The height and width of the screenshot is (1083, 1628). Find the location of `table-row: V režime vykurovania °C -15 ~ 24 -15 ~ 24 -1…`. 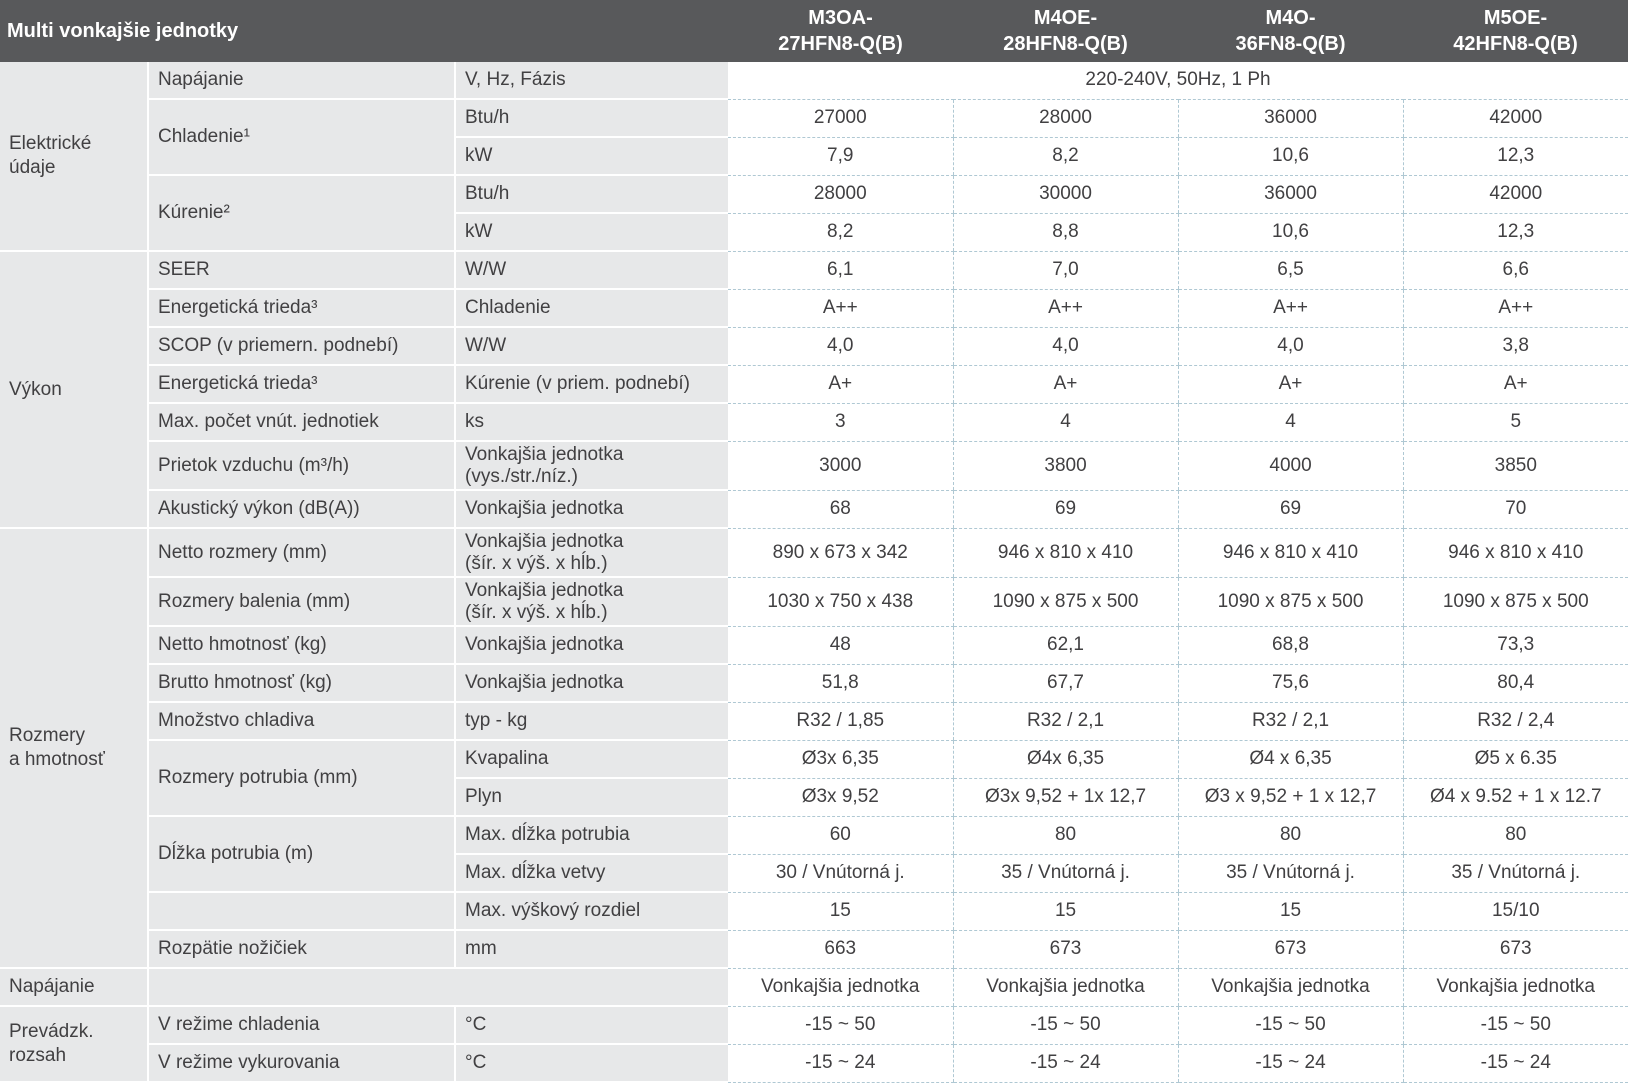

table-row: V režime vykurovania °C -15 ~ 24 -15 ~ 24 -1… is located at coordinates (814, 1063).